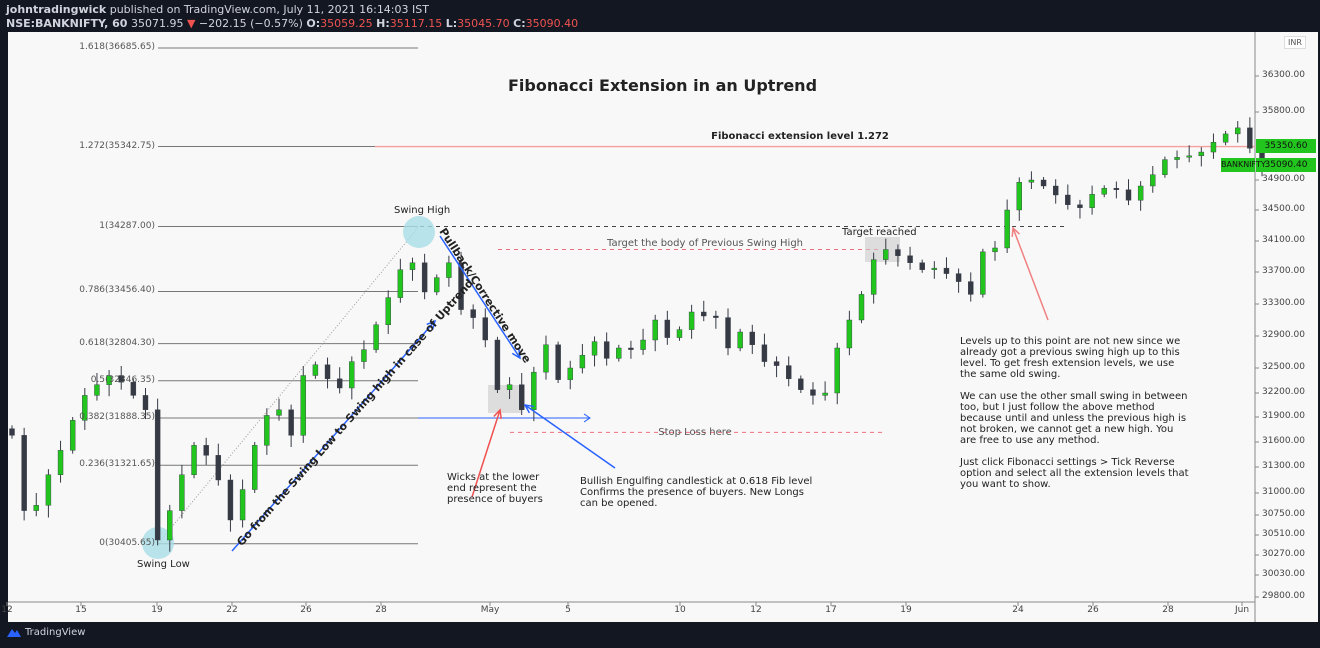 Image resolution: width=1320 pixels, height=648 pixels. Describe the element at coordinates (505, 399) in the screenshot. I see `wick-highlight-box` at that location.